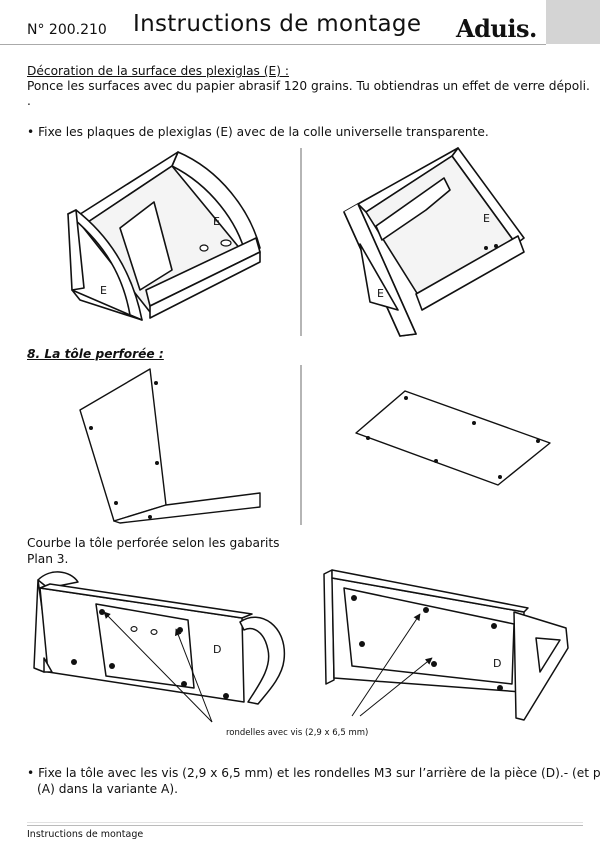 The height and width of the screenshot is (850, 600). Describe the element at coordinates (446, 645) in the screenshot. I see `holder-back-angular-assembly` at that location.